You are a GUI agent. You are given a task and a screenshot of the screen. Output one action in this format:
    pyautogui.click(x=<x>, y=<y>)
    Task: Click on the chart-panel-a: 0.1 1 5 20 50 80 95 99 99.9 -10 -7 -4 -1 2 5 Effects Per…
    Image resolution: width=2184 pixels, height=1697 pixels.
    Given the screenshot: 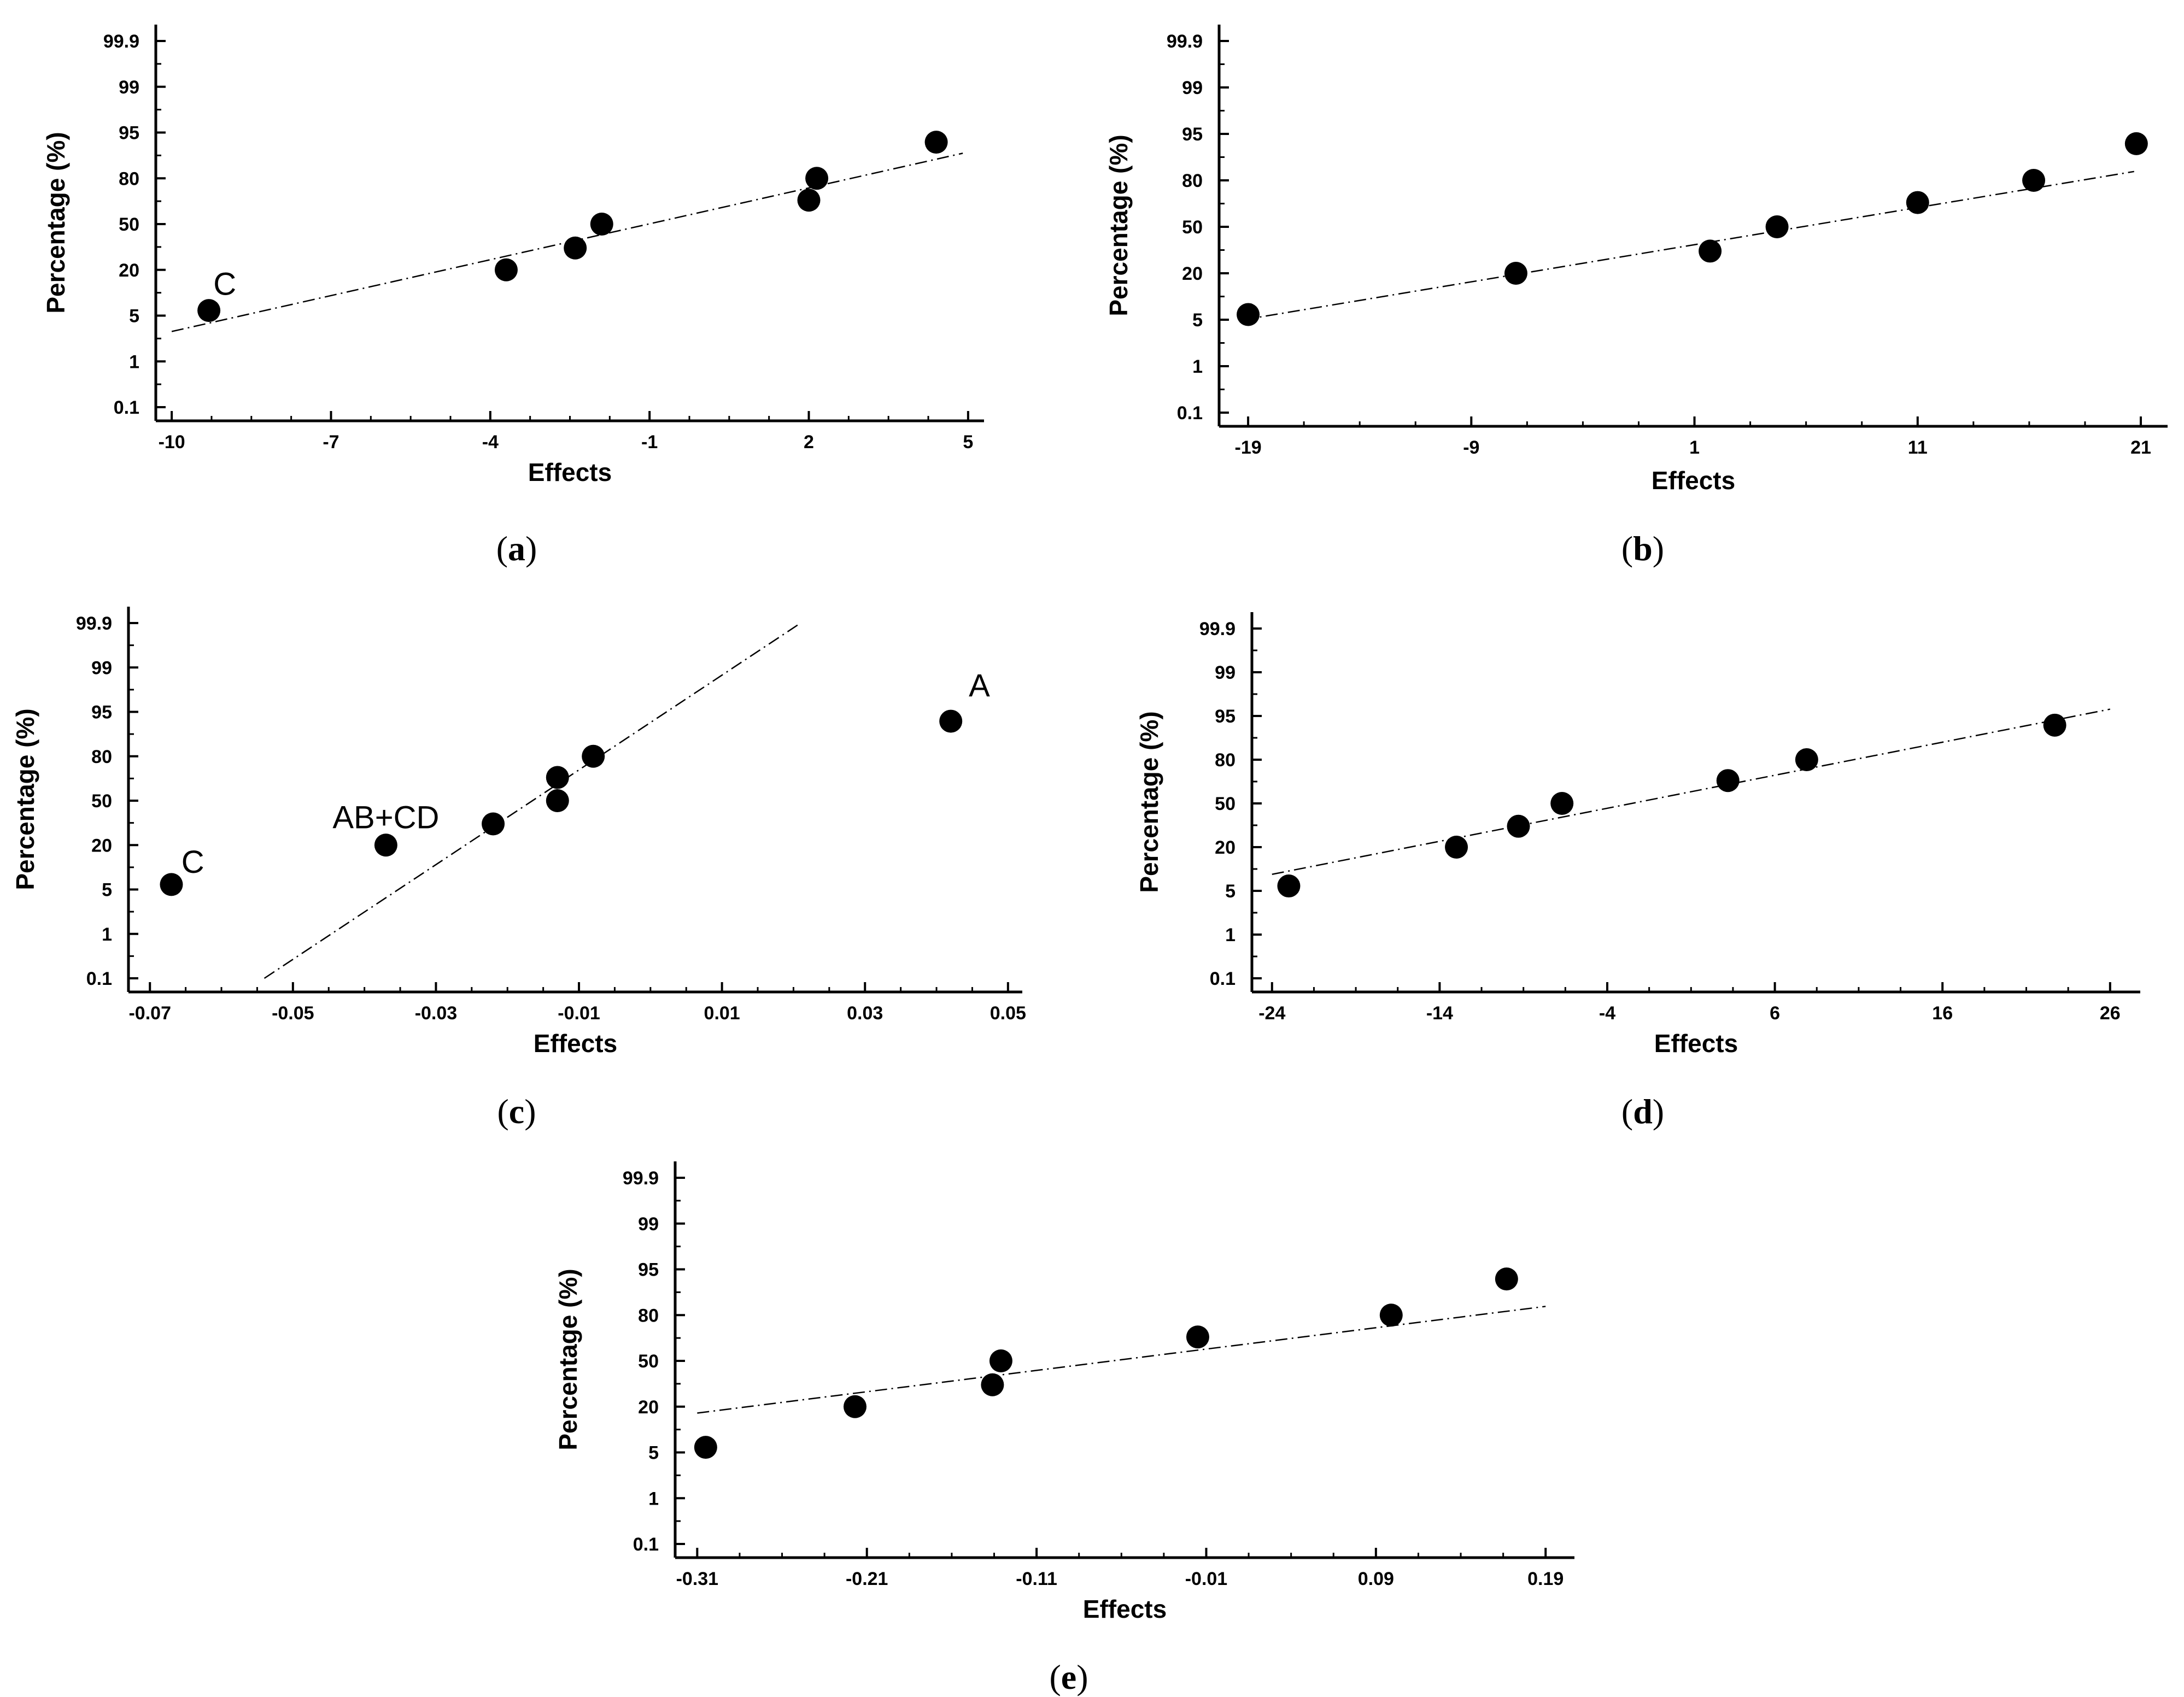 What is the action you would take?
    pyautogui.click(x=513, y=296)
    